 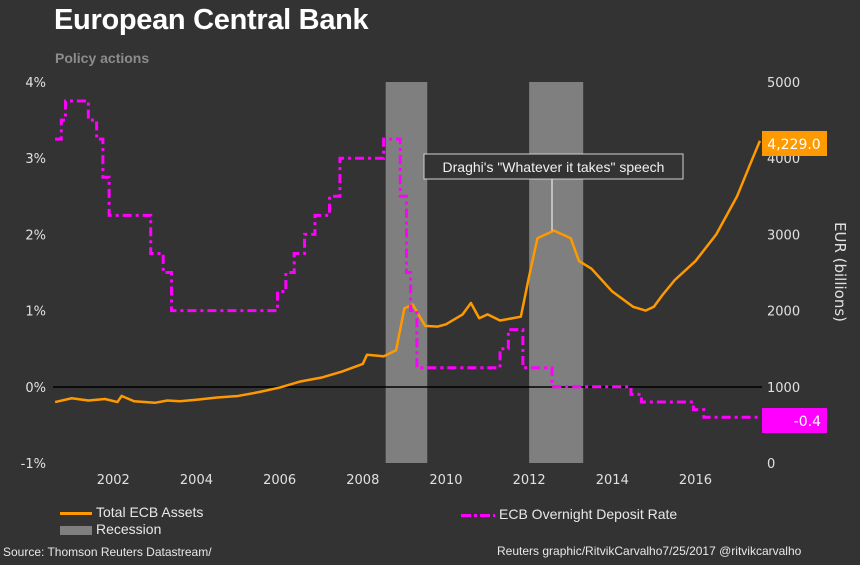 I want to click on x-axis-ticks: 2002 2004 2006 2008 2010 2012 2014 2016, so click(x=404, y=480).